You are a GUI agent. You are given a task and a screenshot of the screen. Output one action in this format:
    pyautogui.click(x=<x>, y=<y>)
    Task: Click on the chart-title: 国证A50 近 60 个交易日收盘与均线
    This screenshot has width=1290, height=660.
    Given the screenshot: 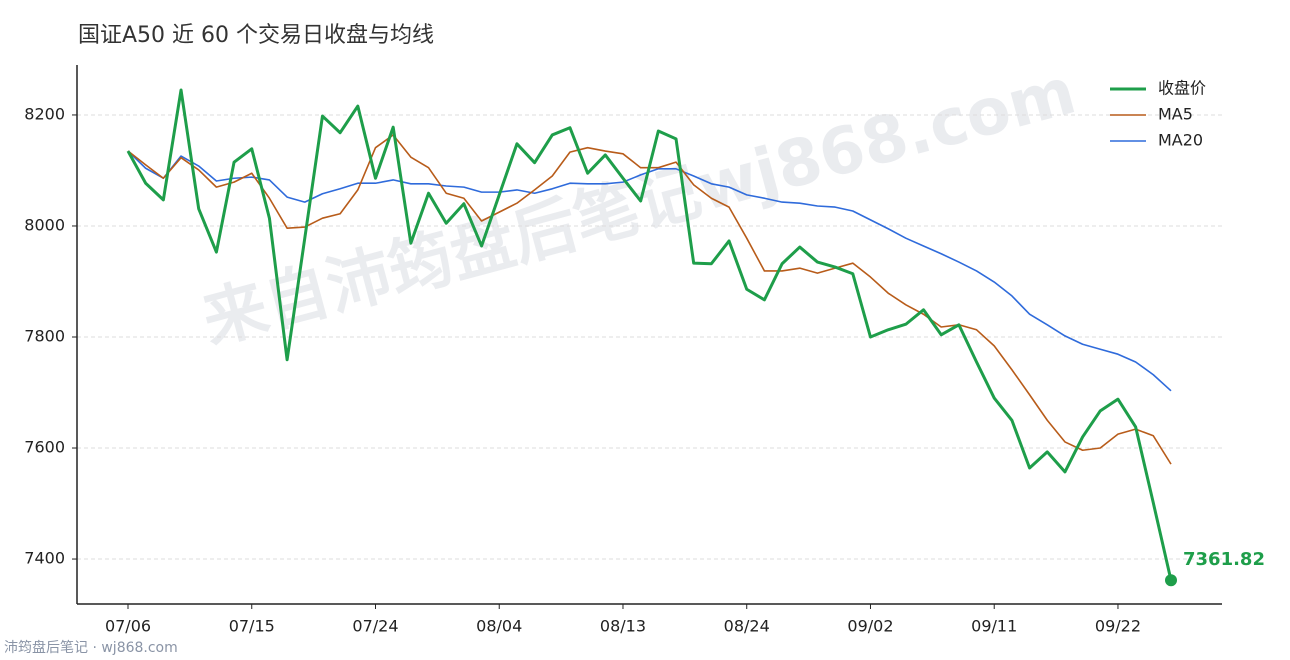 What is the action you would take?
    pyautogui.click(x=256, y=35)
    